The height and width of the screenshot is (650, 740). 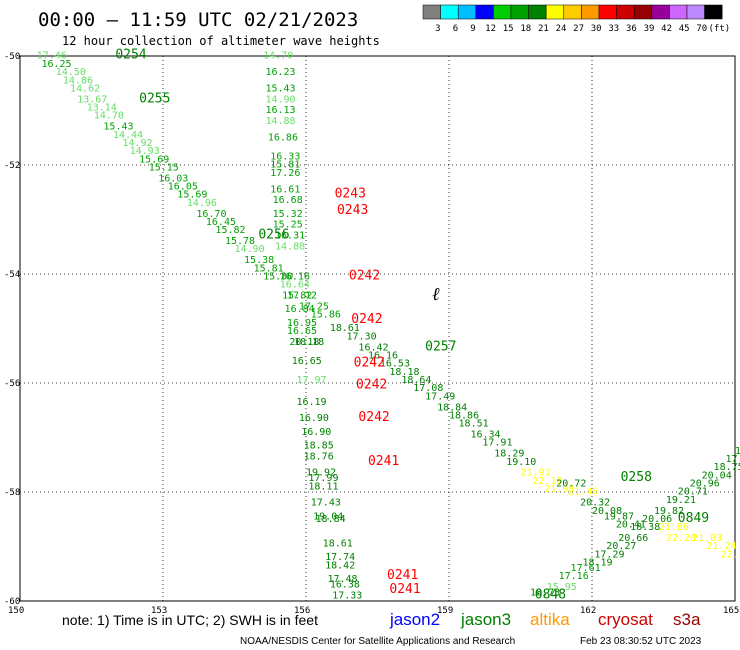 I want to click on wave-height-value: 15.38, so click(x=259, y=260).